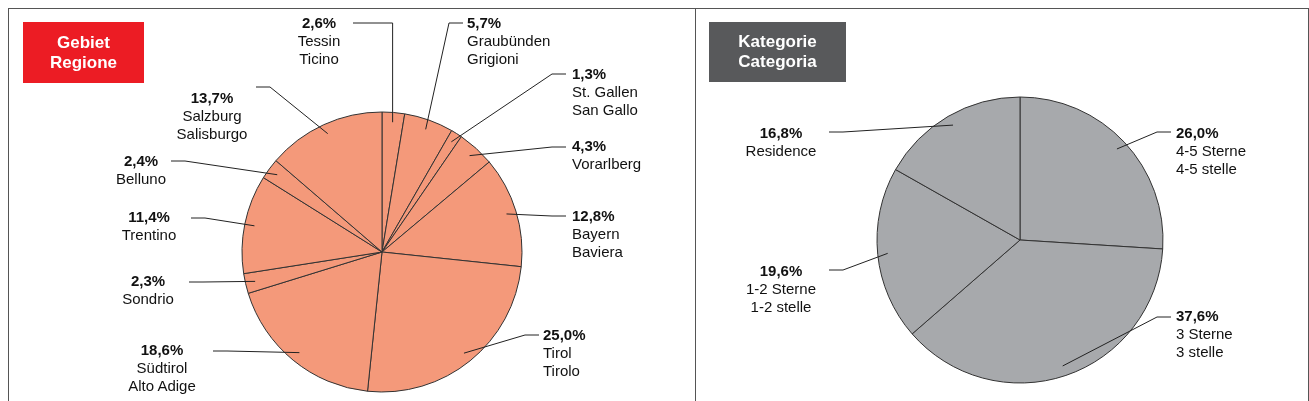 Image resolution: width=1309 pixels, height=401 pixels. What do you see at coordinates (1211, 159) in the screenshot?
I see `slice-label: 4-5 Sterne 4-5 stelle` at bounding box center [1211, 159].